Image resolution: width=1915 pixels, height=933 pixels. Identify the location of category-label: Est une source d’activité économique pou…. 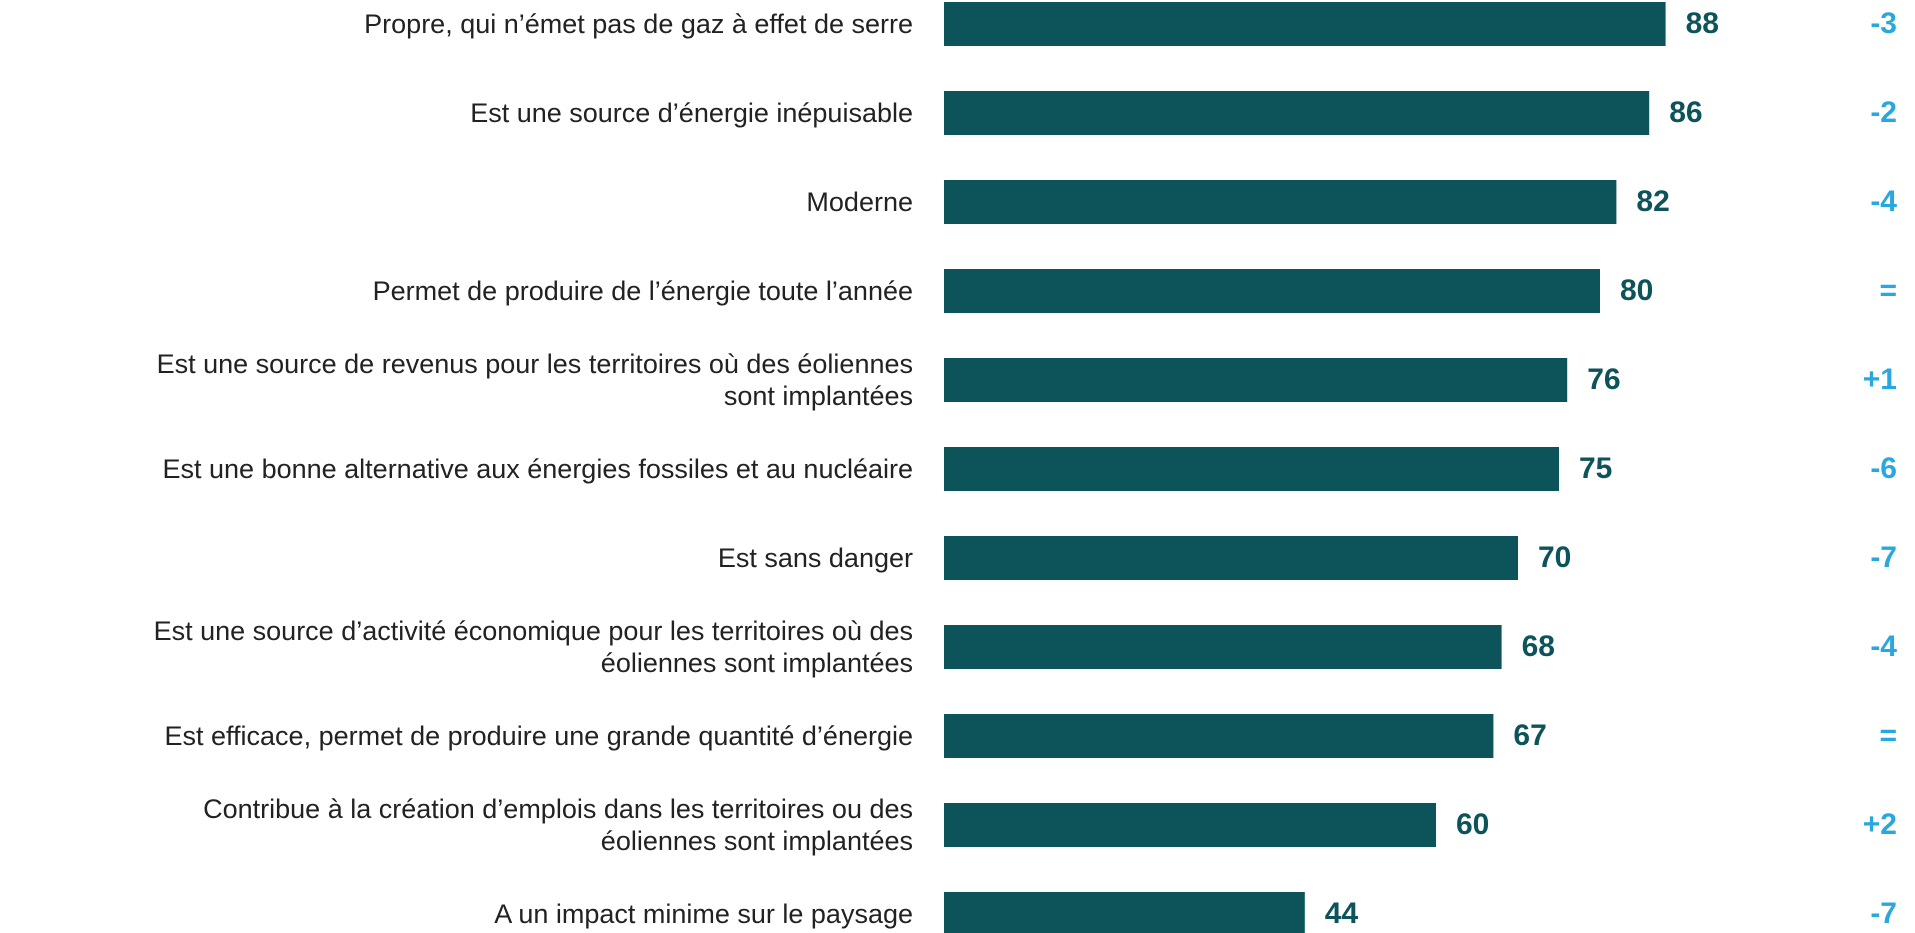
(533, 647).